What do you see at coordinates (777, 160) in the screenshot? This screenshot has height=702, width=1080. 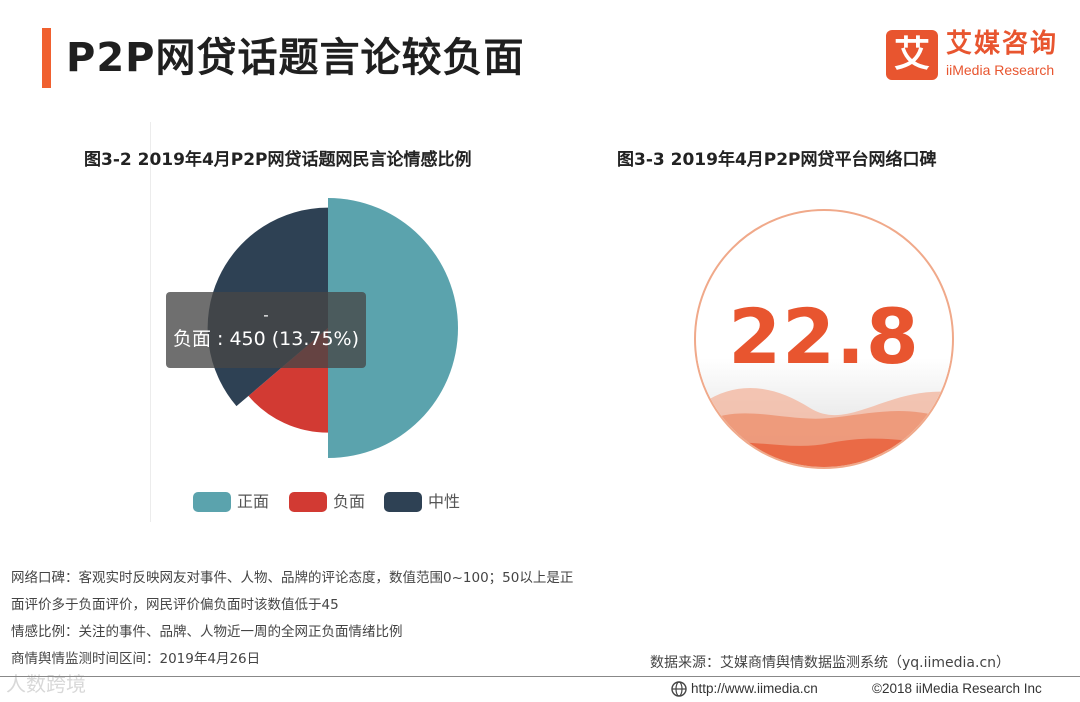 I see `score-chart-title: 图3-3 2019年4月P2P网贷平台网络口碑` at bounding box center [777, 160].